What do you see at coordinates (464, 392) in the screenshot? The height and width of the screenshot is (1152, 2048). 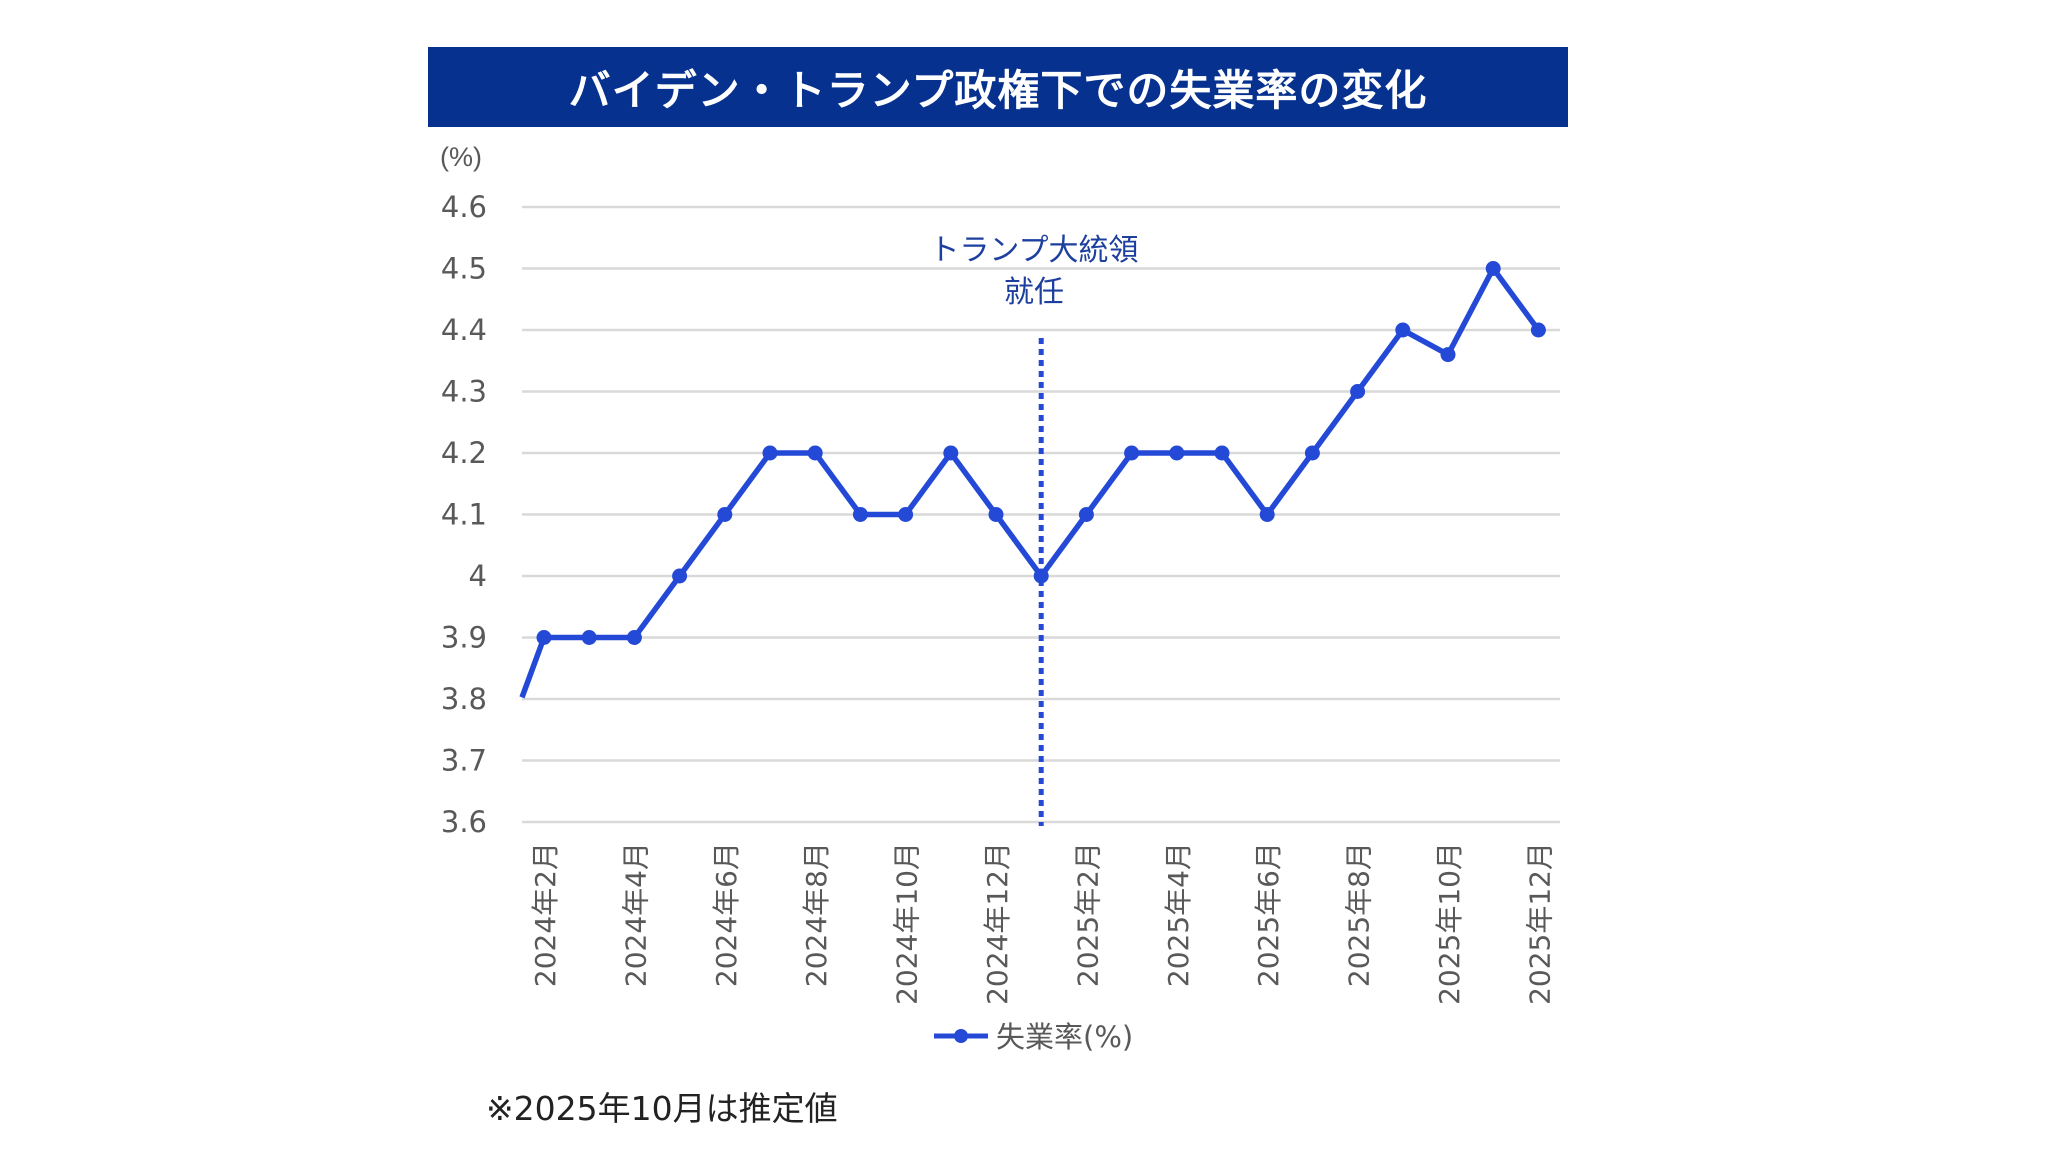 I see `y-tick-label: 4.3` at bounding box center [464, 392].